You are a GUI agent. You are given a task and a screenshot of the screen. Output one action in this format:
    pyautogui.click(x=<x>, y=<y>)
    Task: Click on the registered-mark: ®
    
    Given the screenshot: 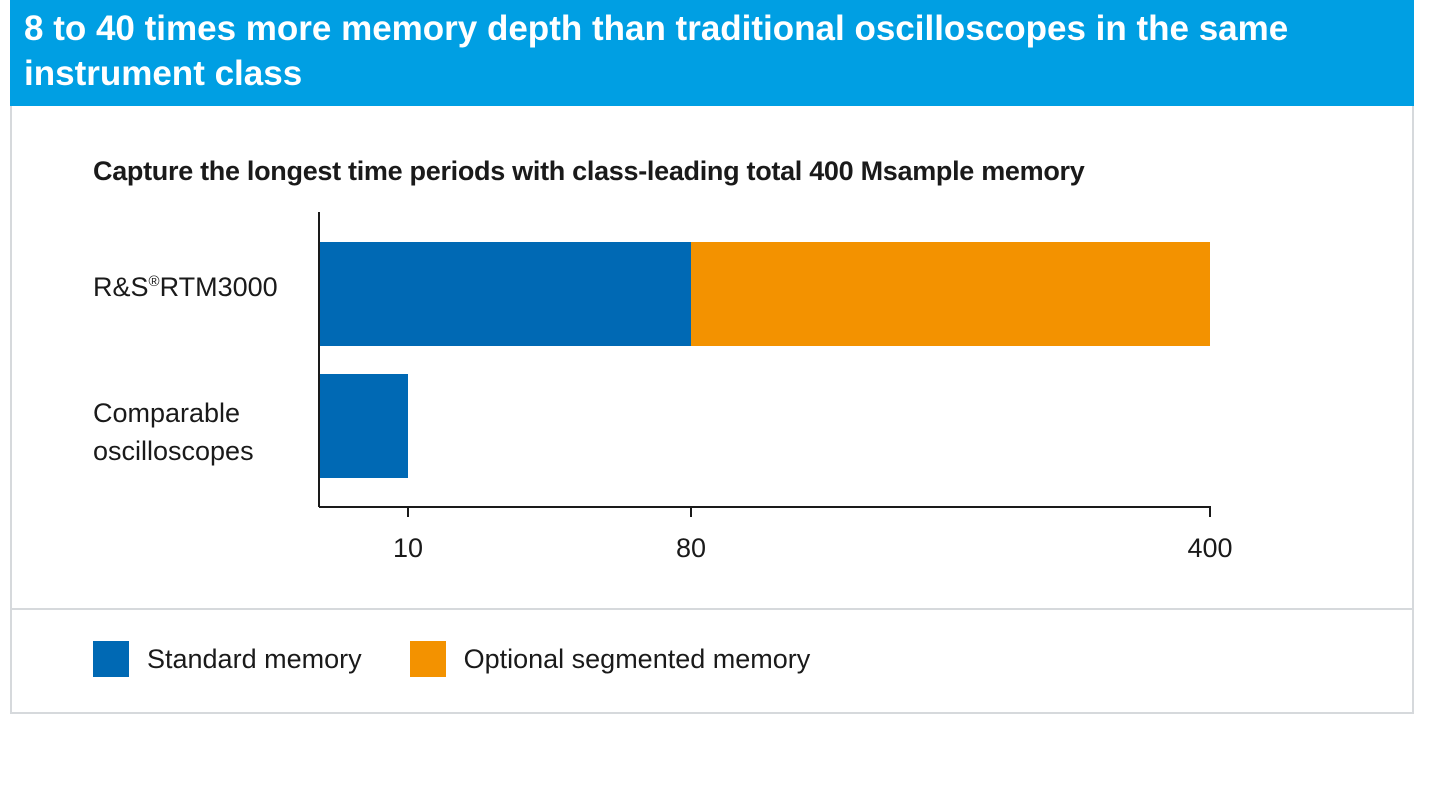 What is the action you would take?
    pyautogui.click(x=154, y=281)
    